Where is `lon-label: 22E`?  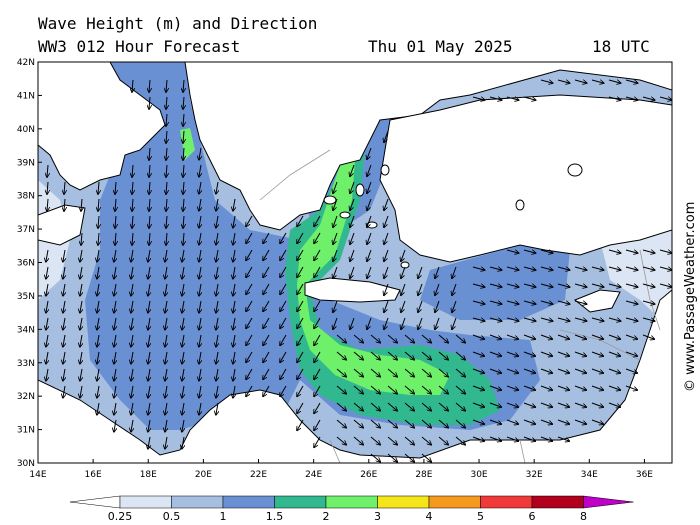
lon-label: 22E is located at coordinates (258, 475).